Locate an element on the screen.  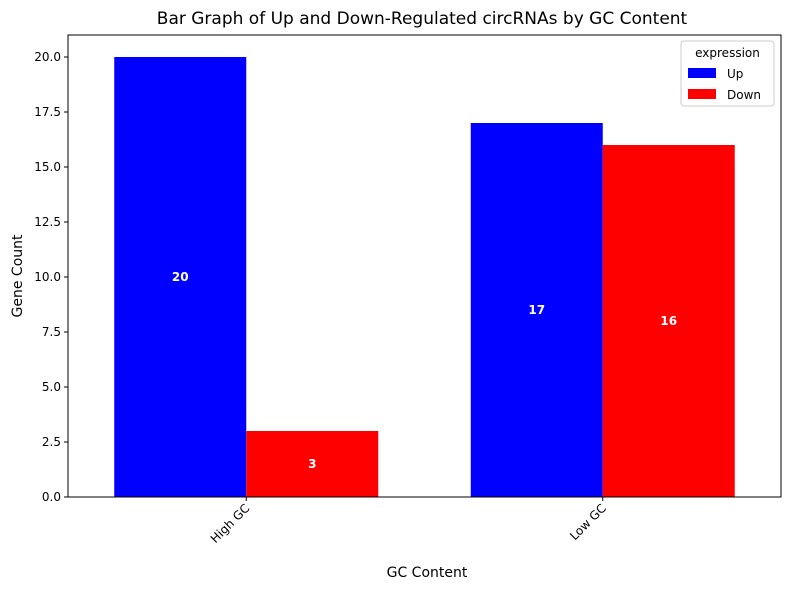
data-label: 16 is located at coordinates (668, 321).